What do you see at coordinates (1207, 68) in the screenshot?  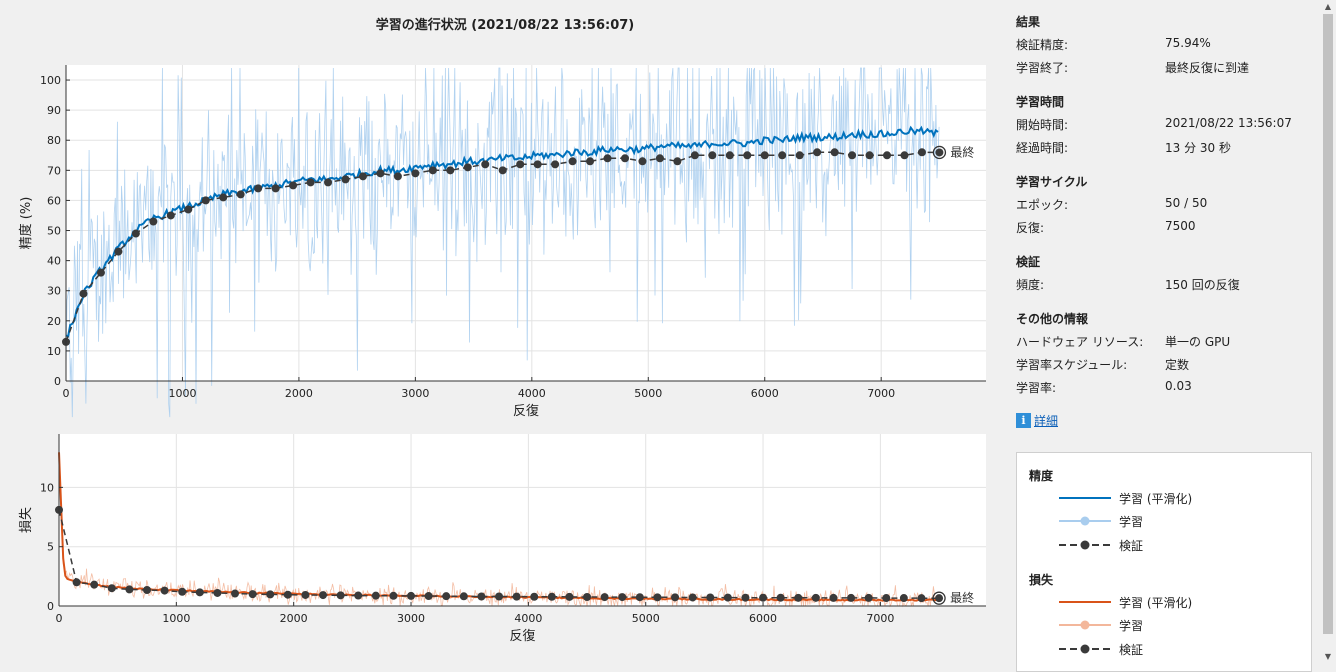 I see `info-value: 最終反復に到達` at bounding box center [1207, 68].